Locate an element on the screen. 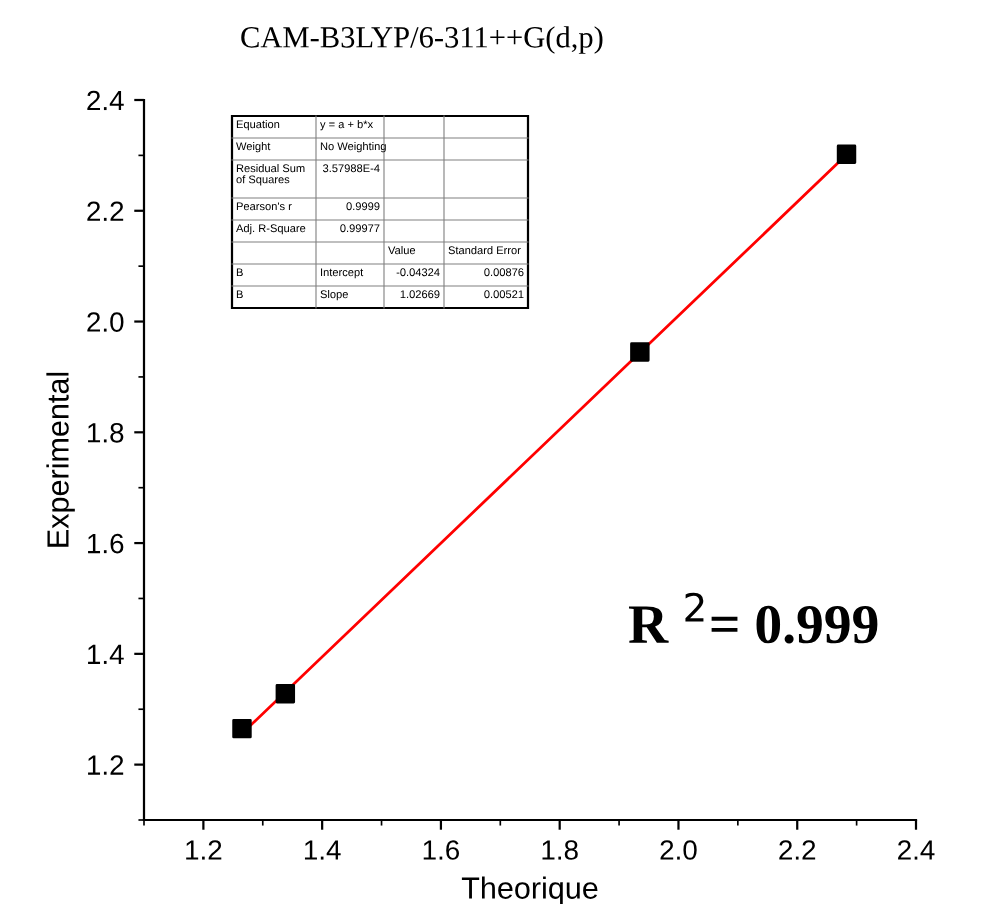 This screenshot has width=988, height=904. y-tick-label: 1.2 is located at coordinates (106, 765).